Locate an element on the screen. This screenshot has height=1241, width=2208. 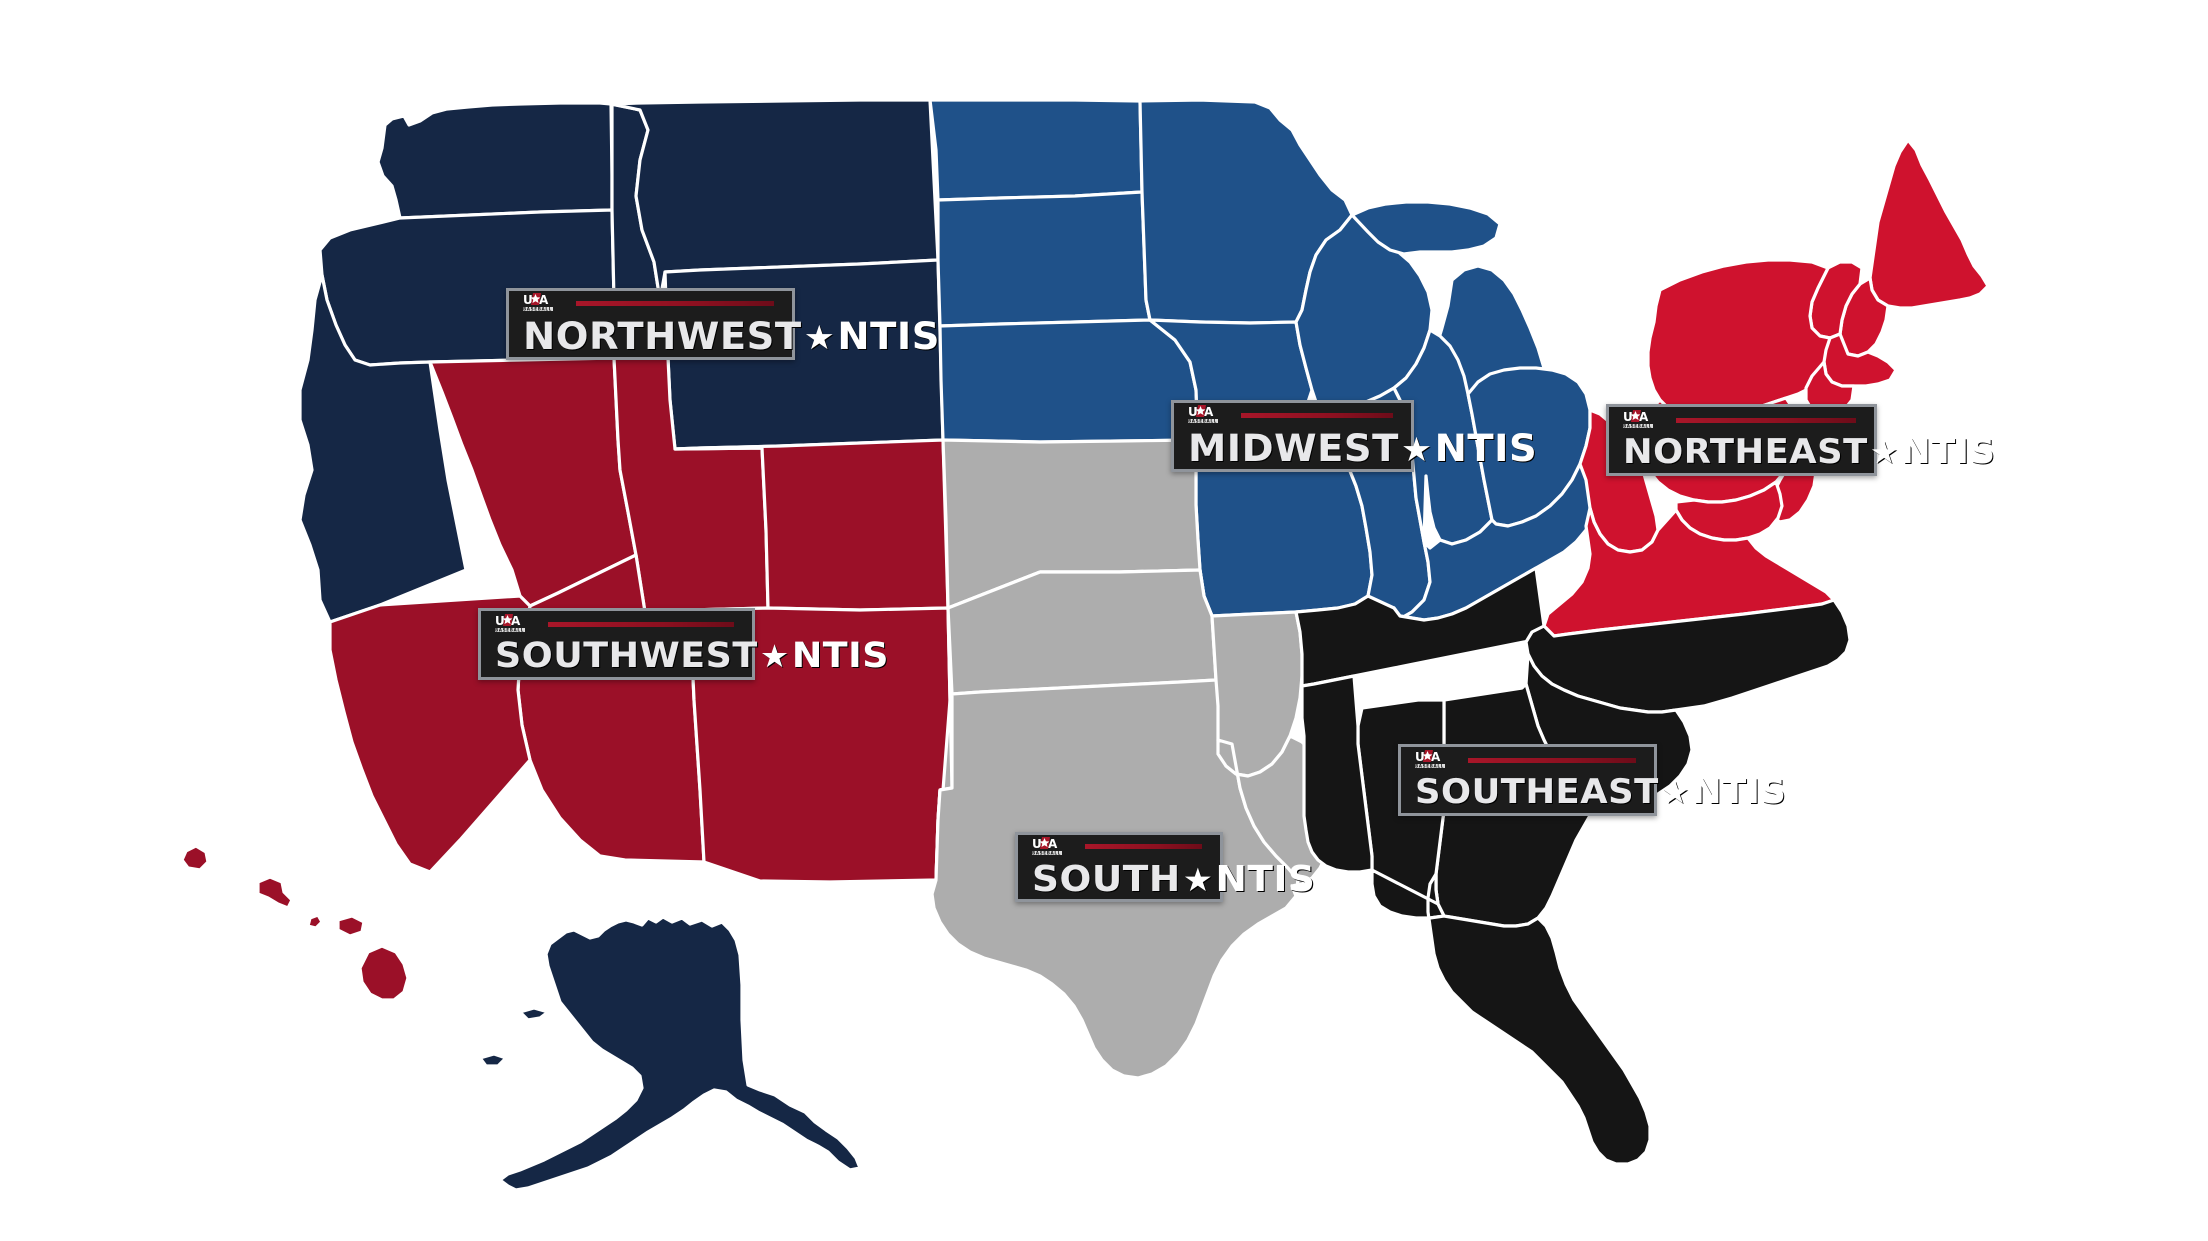
label-text-south: SOUTH★NTIS is located at coordinates (1174, 879).